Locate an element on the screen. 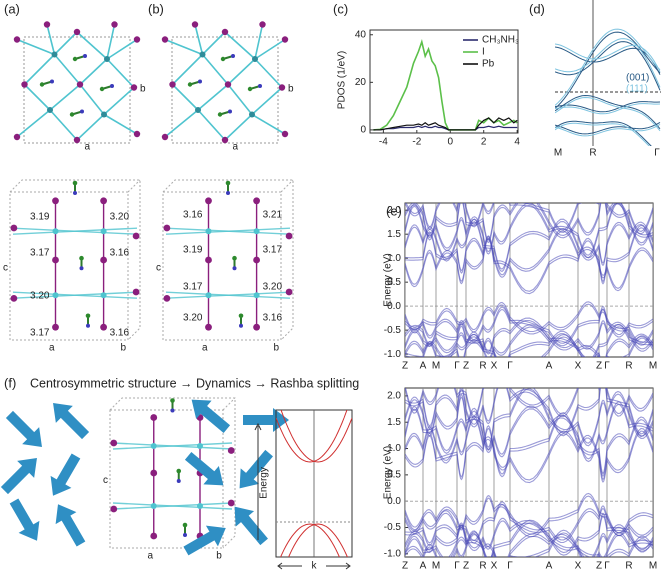 This screenshot has width=661, height=579. y-tick-label: 1.0 is located at coordinates (394, 448).